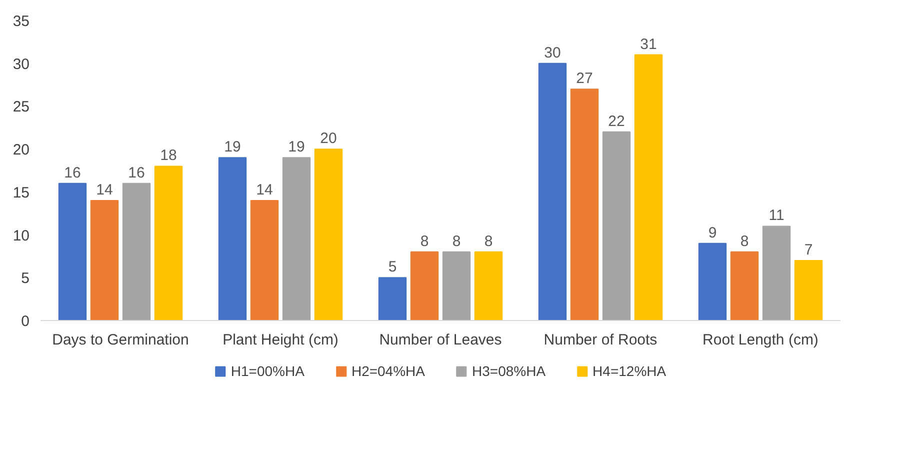 Image resolution: width=903 pixels, height=454 pixels. What do you see at coordinates (25, 279) in the screenshot?
I see `y-tick-label: 5` at bounding box center [25, 279].